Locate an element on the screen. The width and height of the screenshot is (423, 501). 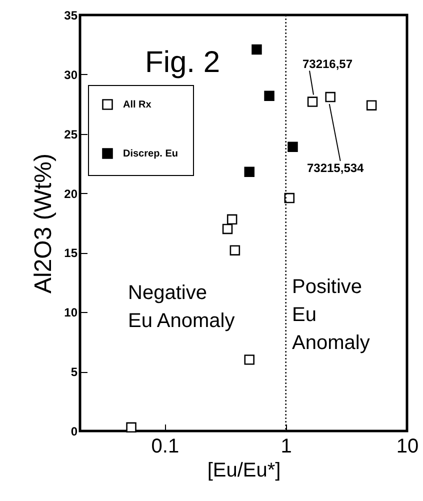
y-tick-label: 0 is located at coordinates (74, 431).